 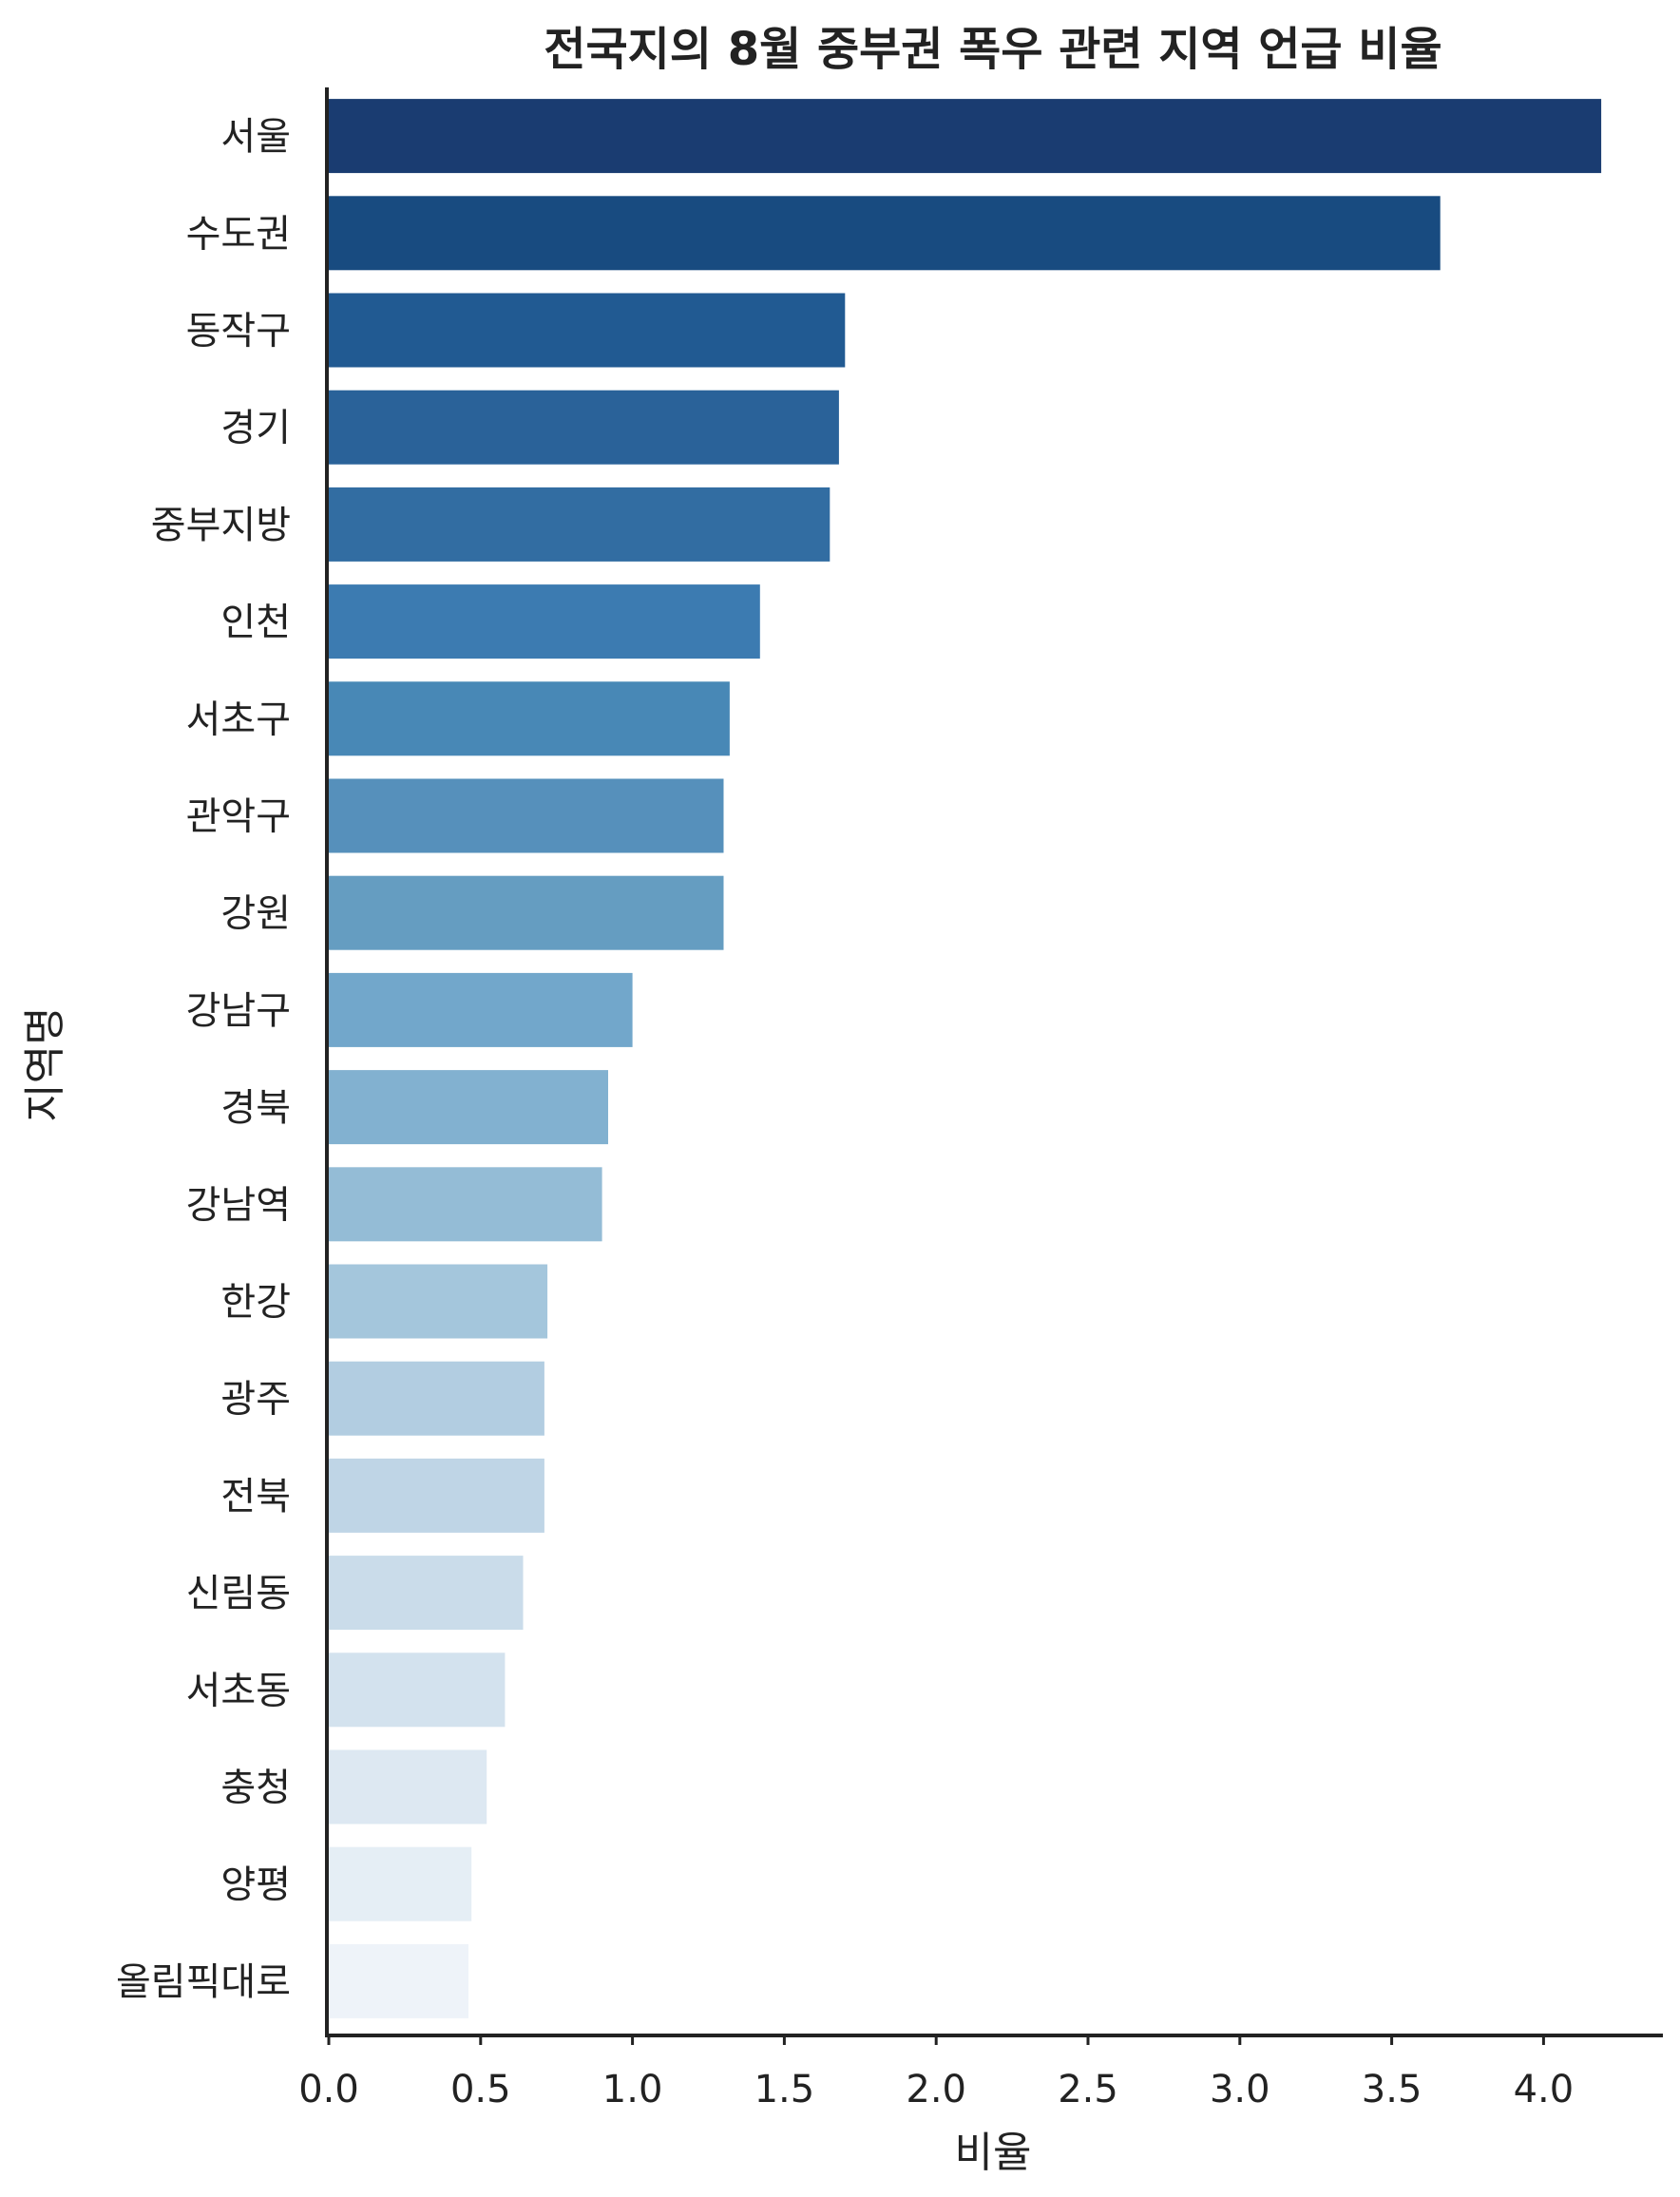 I want to click on category-label: 한강, so click(x=255, y=1303).